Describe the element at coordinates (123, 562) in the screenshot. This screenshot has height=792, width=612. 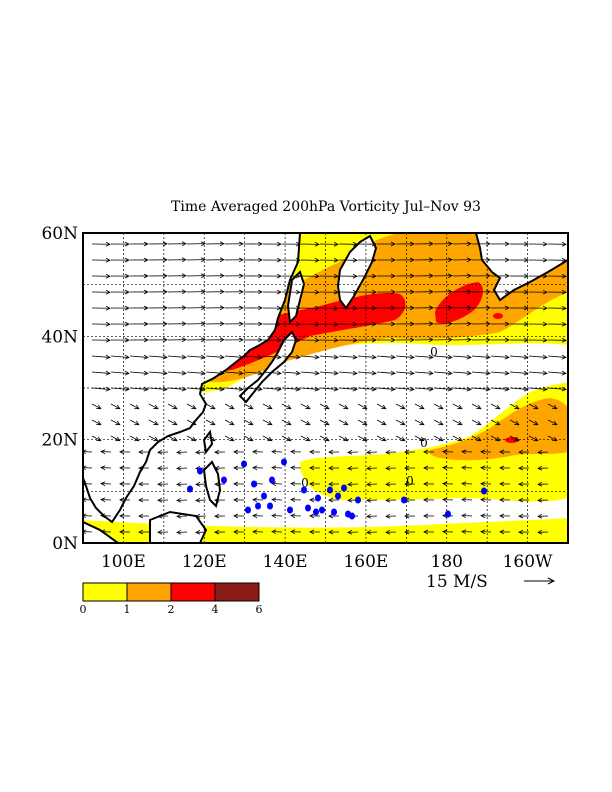
I see `lon-tick-label: 100E` at that location.